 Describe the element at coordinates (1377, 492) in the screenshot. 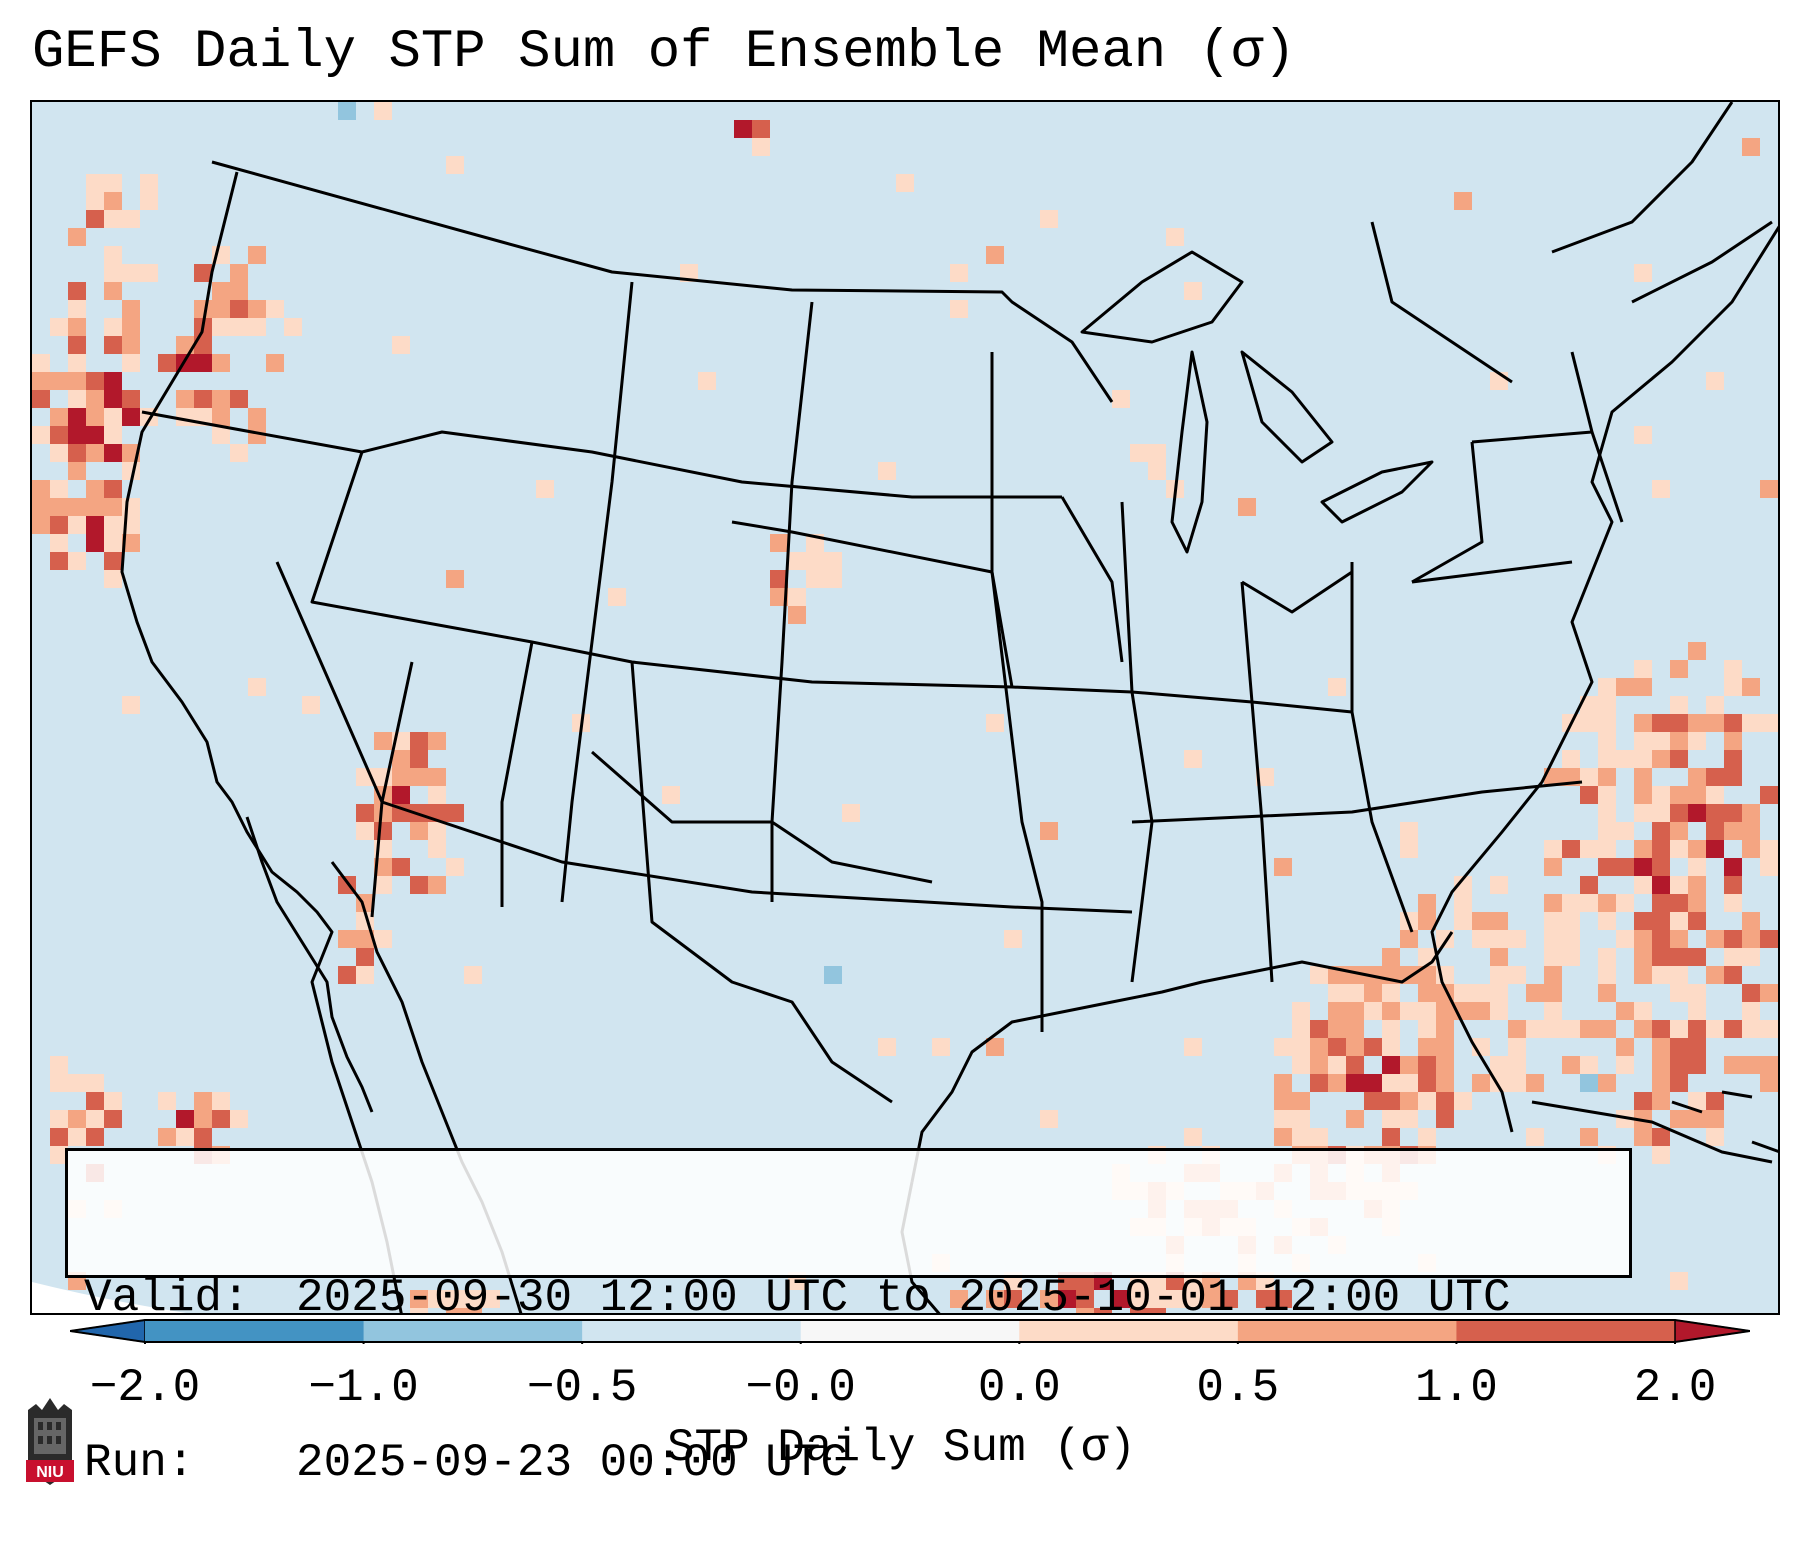

I see `lake-erie` at that location.